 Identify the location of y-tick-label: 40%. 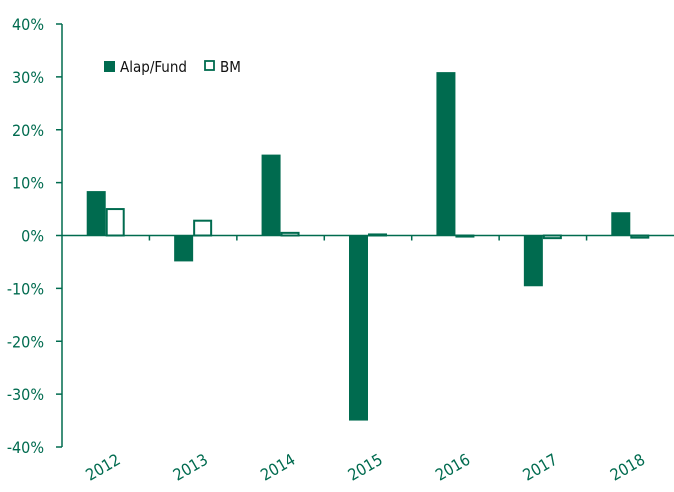
(28, 24).